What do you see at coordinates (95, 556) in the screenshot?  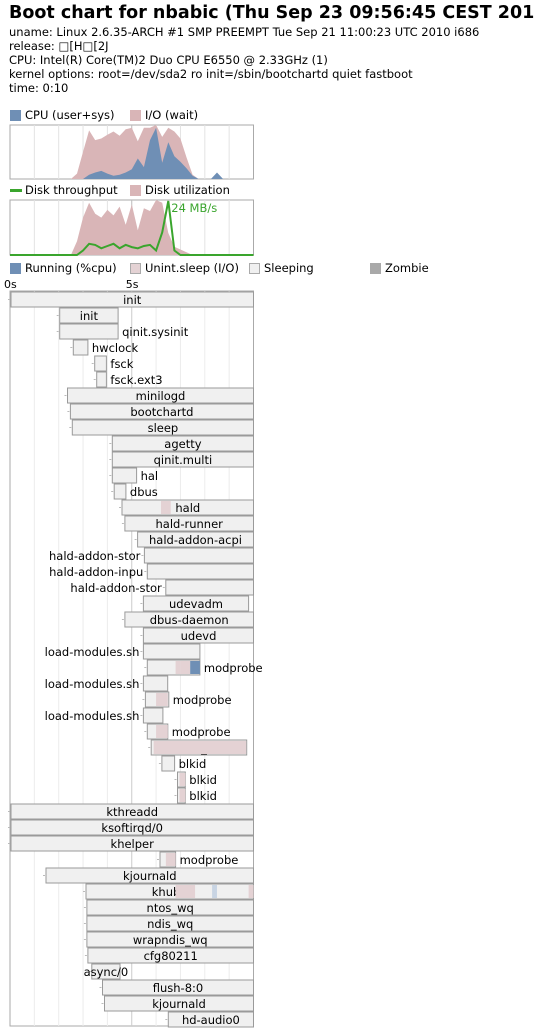 I see `process-label: hald-addon-stor` at bounding box center [95, 556].